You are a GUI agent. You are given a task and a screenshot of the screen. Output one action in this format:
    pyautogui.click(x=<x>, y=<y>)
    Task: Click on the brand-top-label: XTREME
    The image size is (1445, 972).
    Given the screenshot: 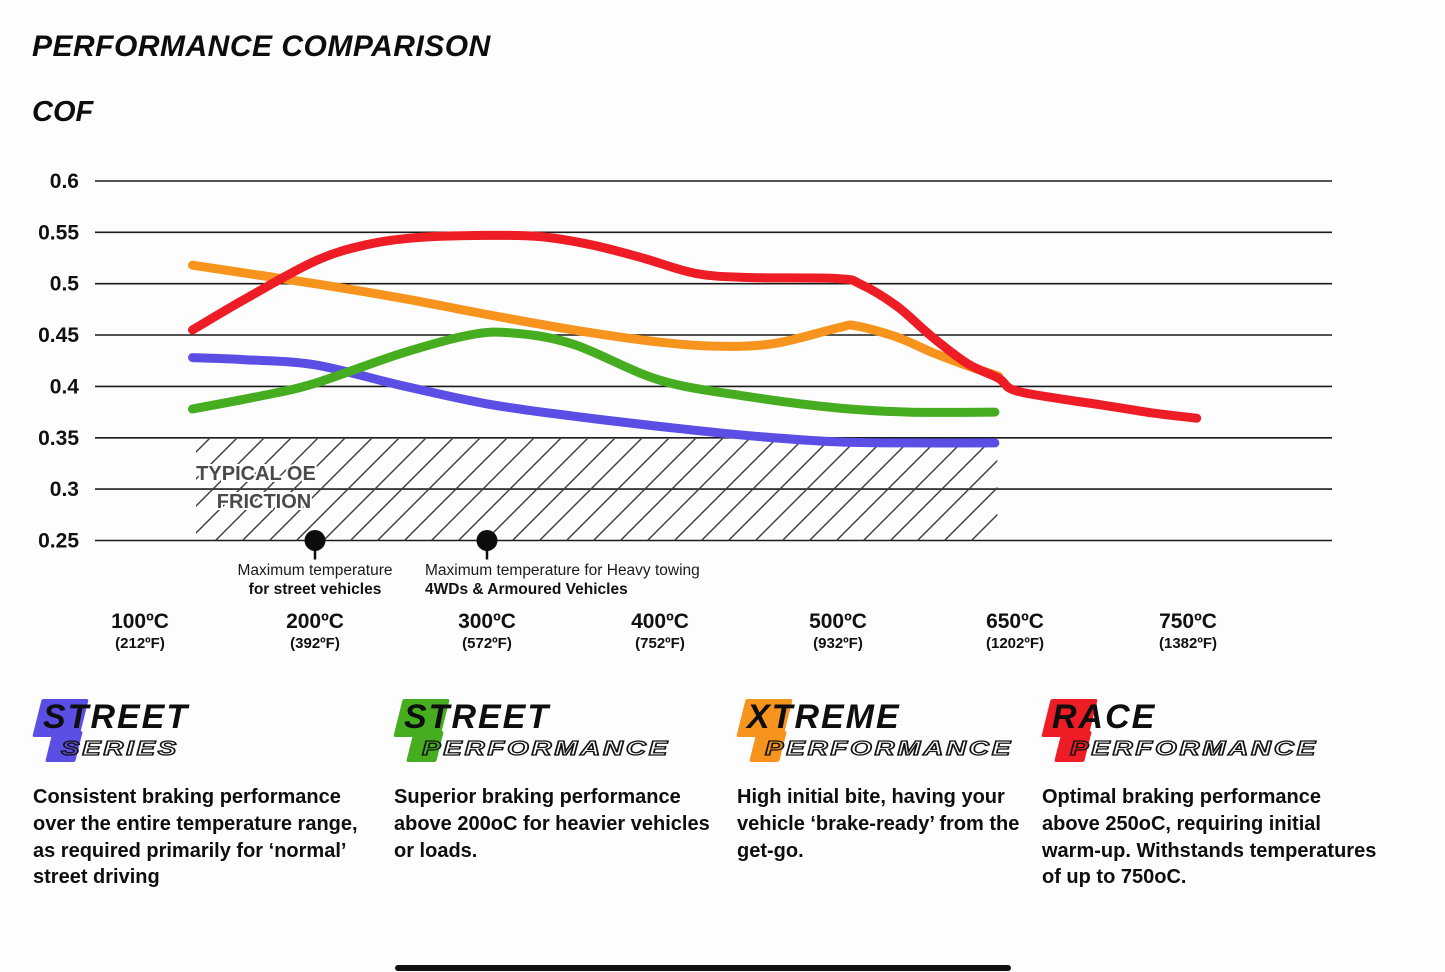 What is the action you would take?
    pyautogui.click(x=824, y=717)
    